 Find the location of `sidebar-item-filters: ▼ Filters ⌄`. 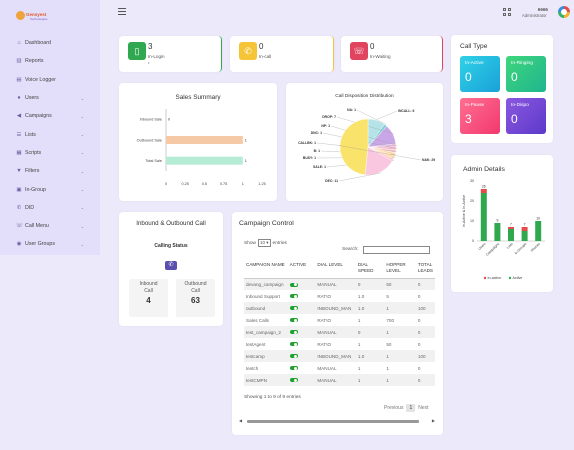

sidebar-item-filters: ▼ Filters ⌄ is located at coordinates (50, 171).